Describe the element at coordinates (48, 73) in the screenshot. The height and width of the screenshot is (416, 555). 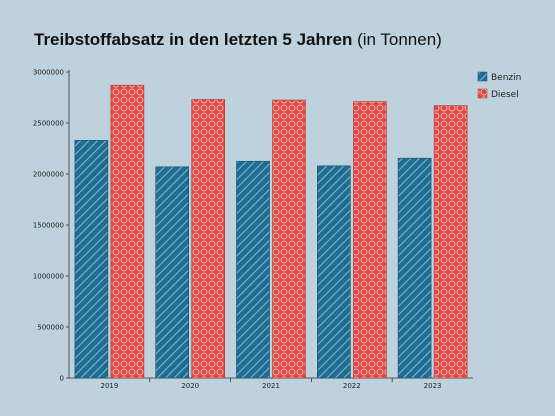
I see `y-tick-label: 3000000` at that location.